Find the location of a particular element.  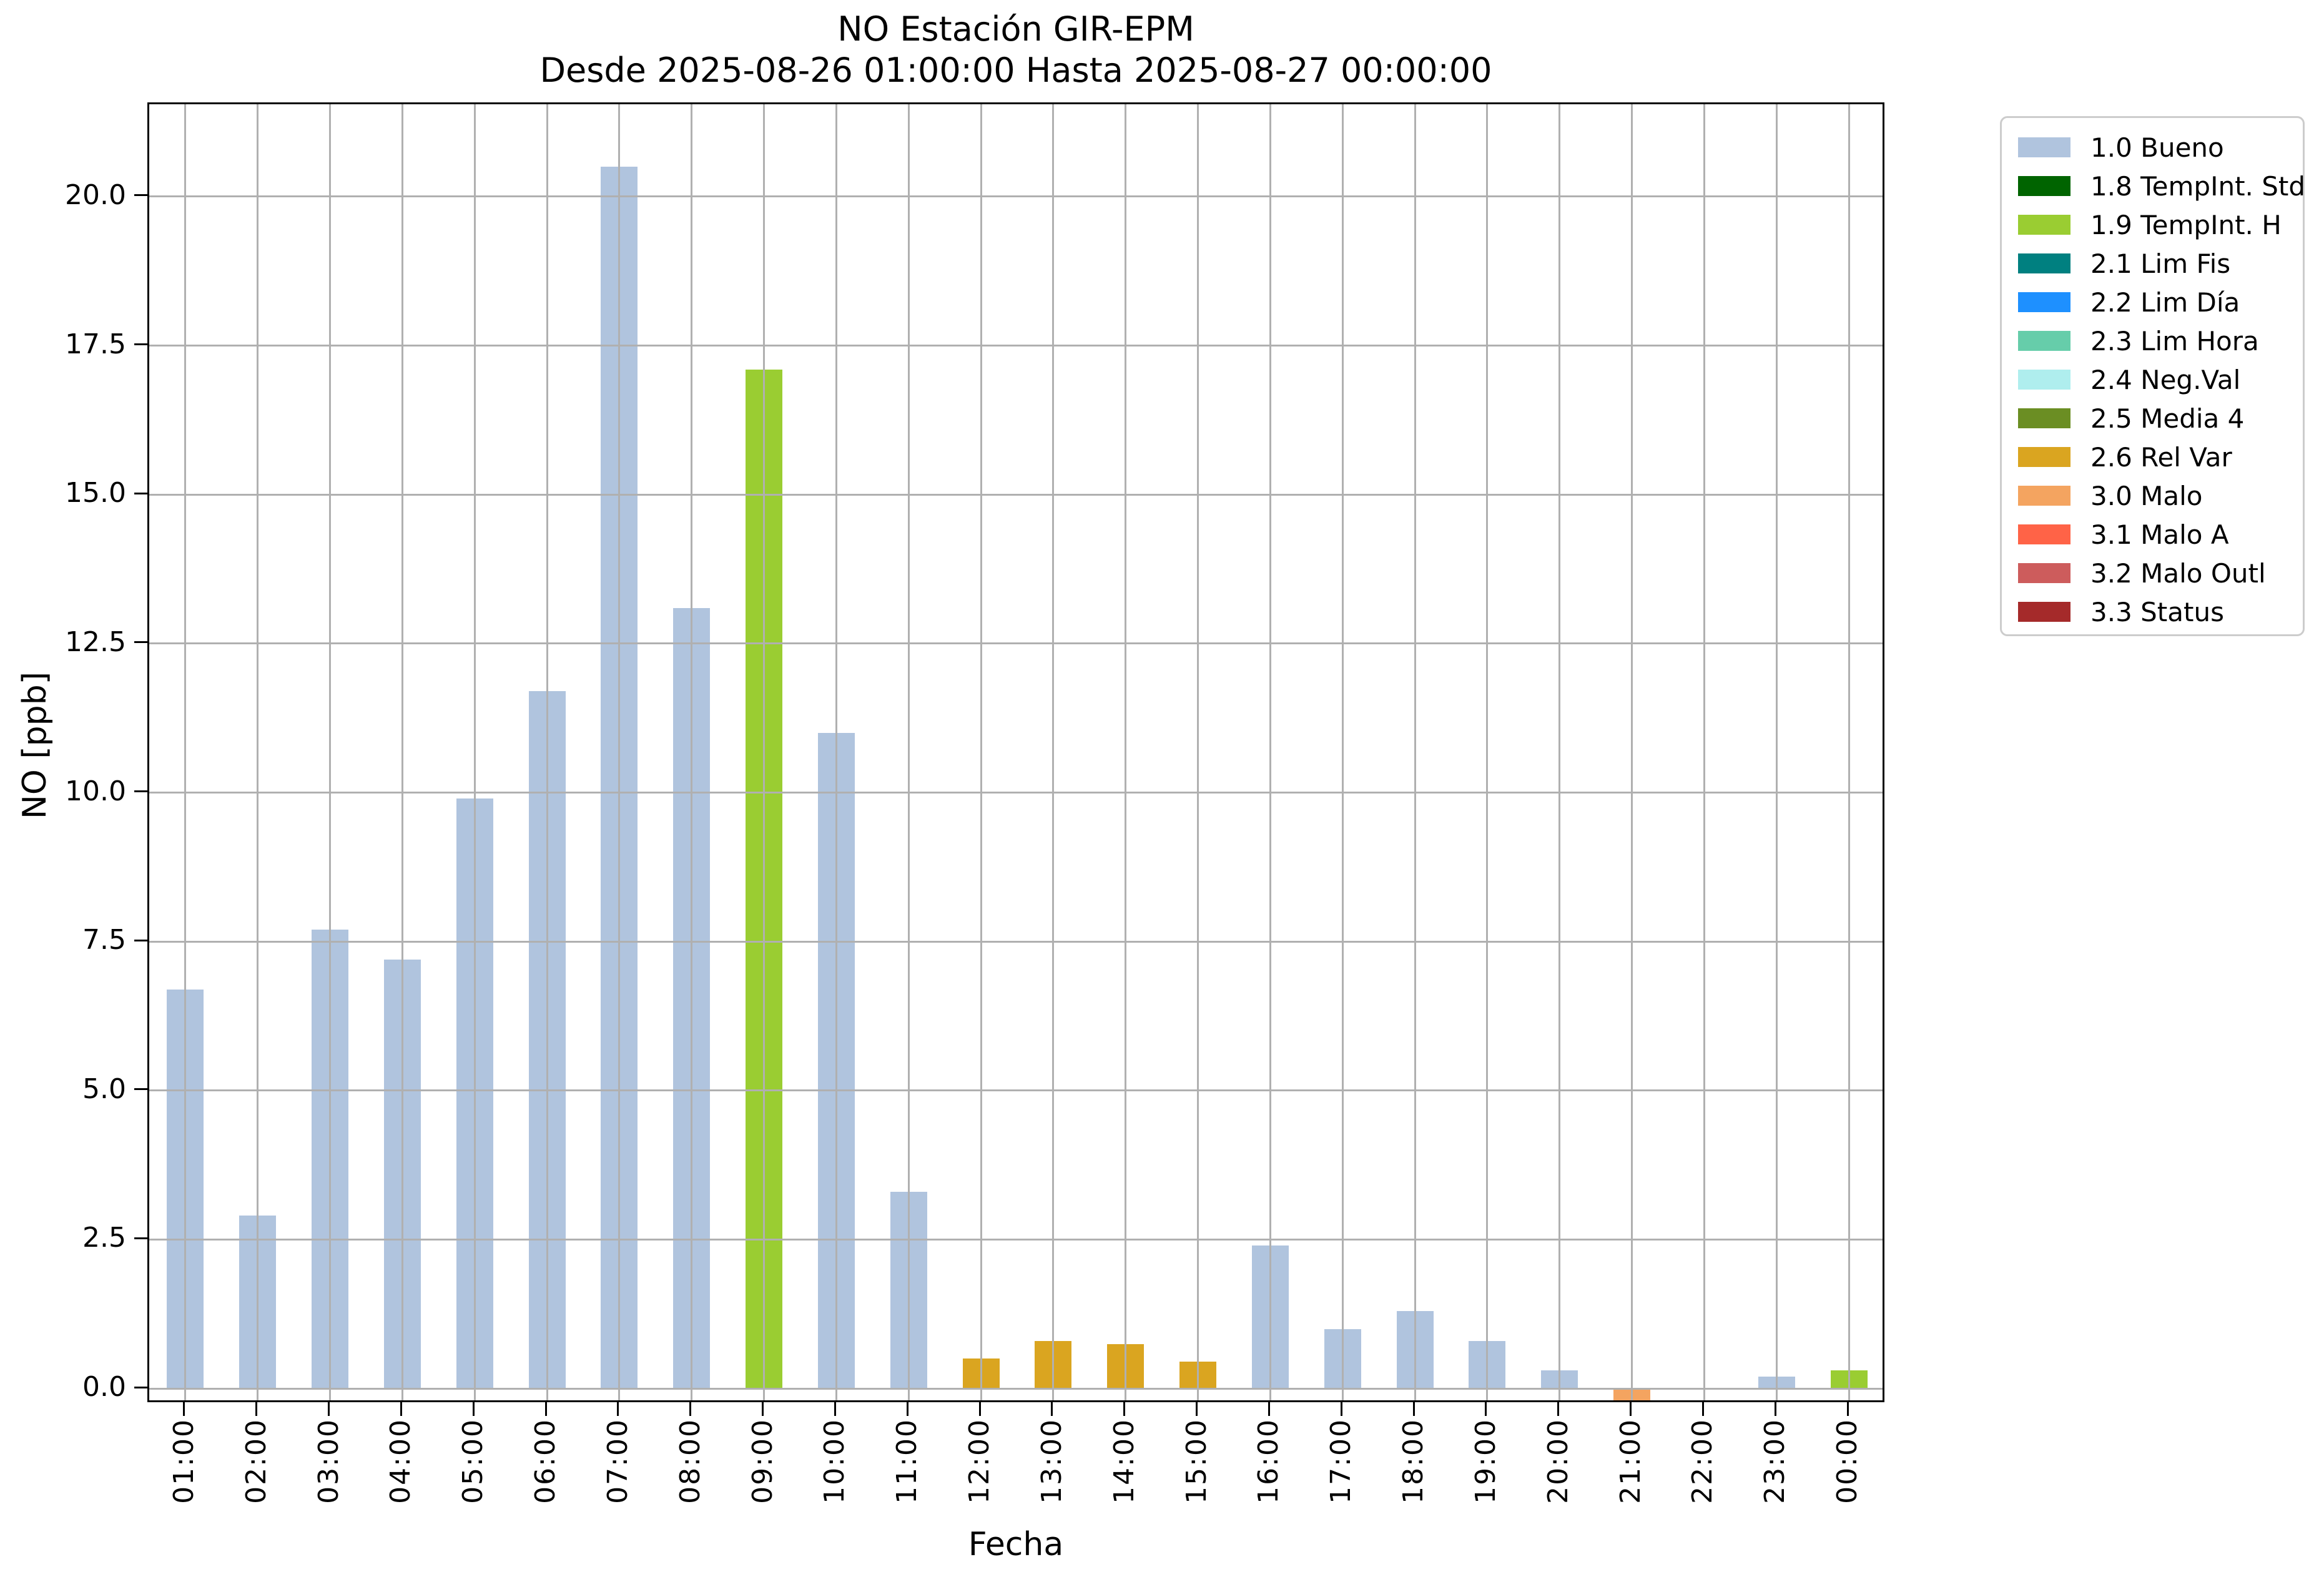

legend-item: 1.9 TempInt. H is located at coordinates (2152, 224).